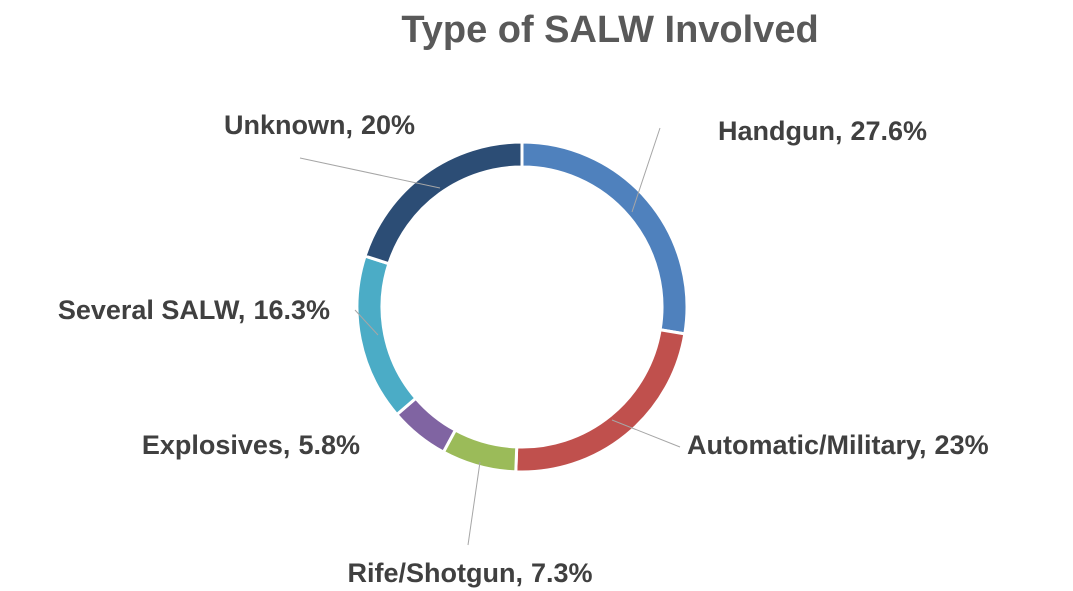 The width and height of the screenshot is (1073, 591). What do you see at coordinates (562, 573) in the screenshot?
I see `value-label: 7.3%` at bounding box center [562, 573].